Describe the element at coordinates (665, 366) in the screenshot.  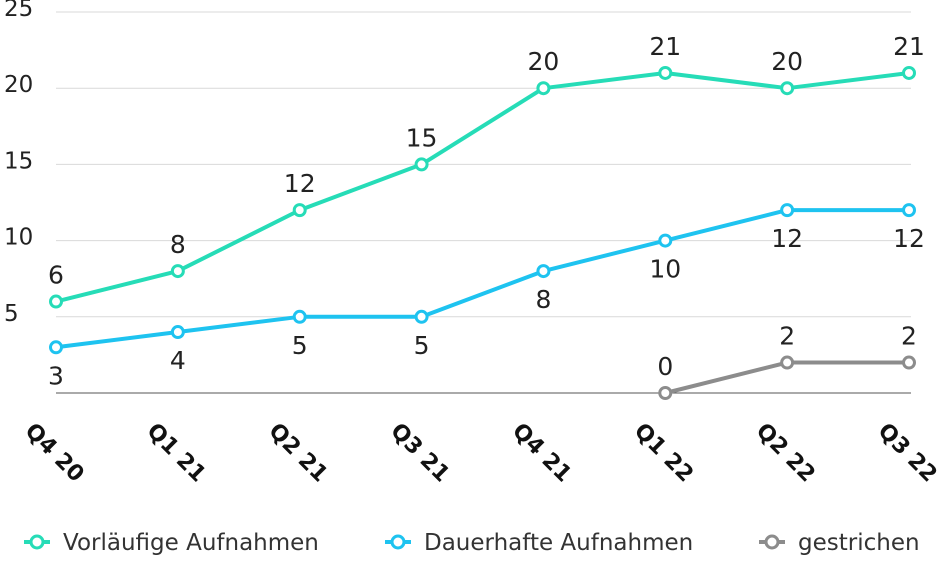
I see `data-label: 0` at that location.